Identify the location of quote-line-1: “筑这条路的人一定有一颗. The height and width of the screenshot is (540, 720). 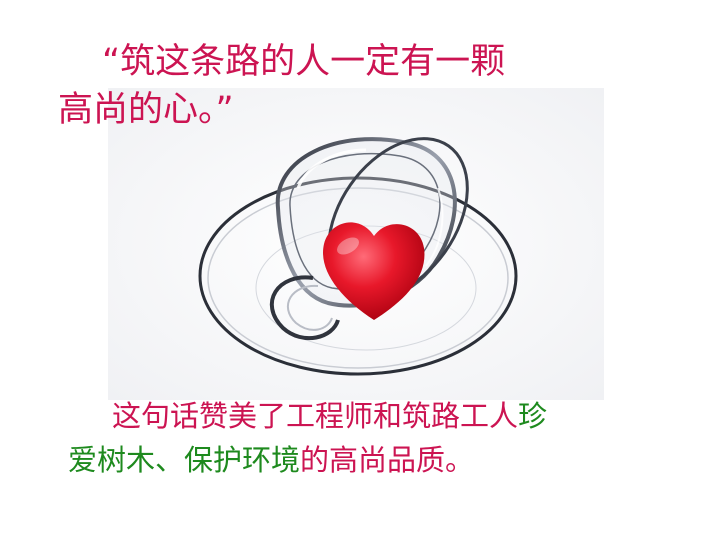
(304, 62).